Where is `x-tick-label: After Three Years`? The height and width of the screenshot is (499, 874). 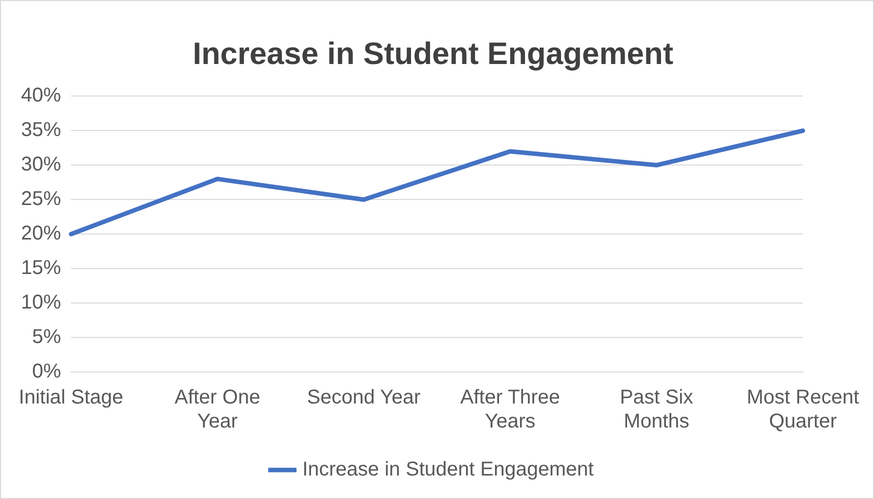
x-tick-label: After Three Years is located at coordinates (510, 409).